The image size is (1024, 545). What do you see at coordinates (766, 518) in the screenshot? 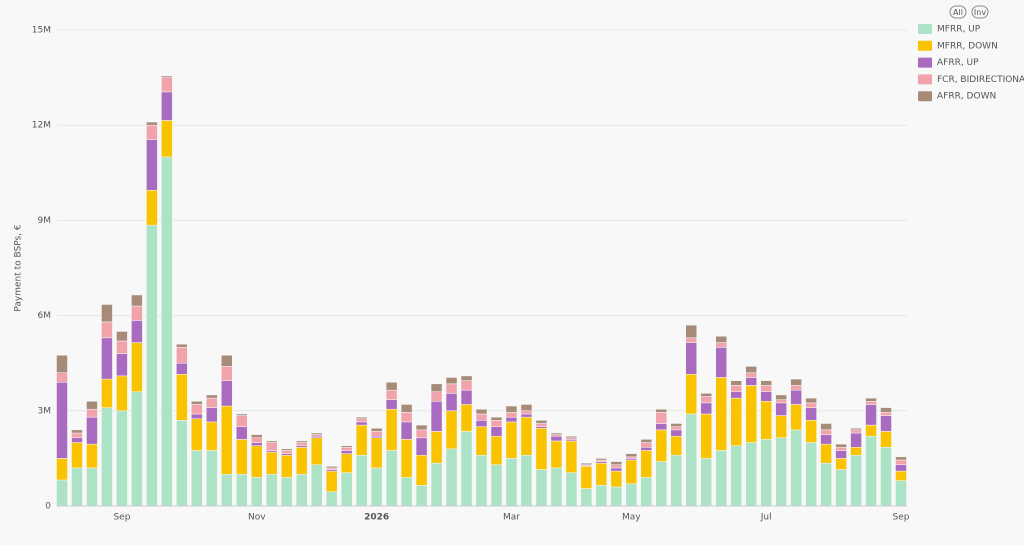
I see `x-tick-label: Jul` at bounding box center [766, 518].